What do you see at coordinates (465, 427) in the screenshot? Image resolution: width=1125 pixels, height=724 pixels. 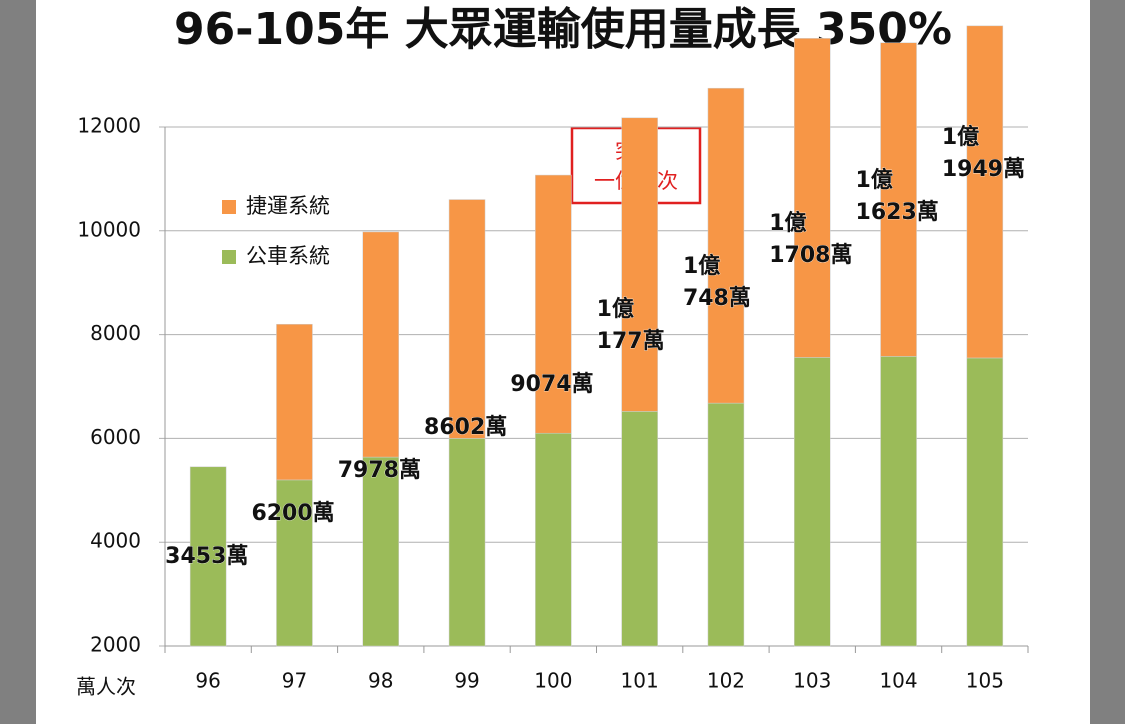 I see `total-label: 8602萬` at bounding box center [465, 427].